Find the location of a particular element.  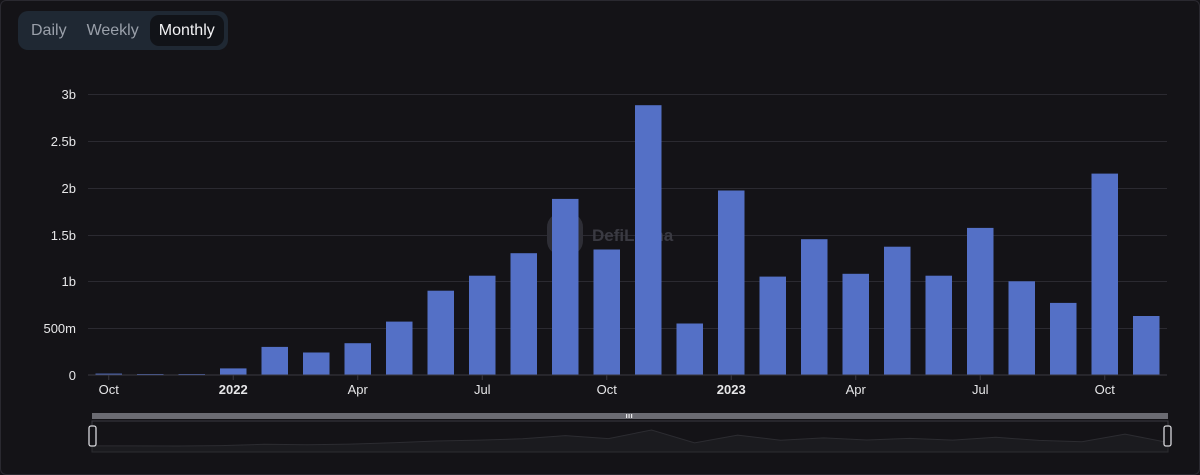

watermark-text: DefiLlama is located at coordinates (633, 235).